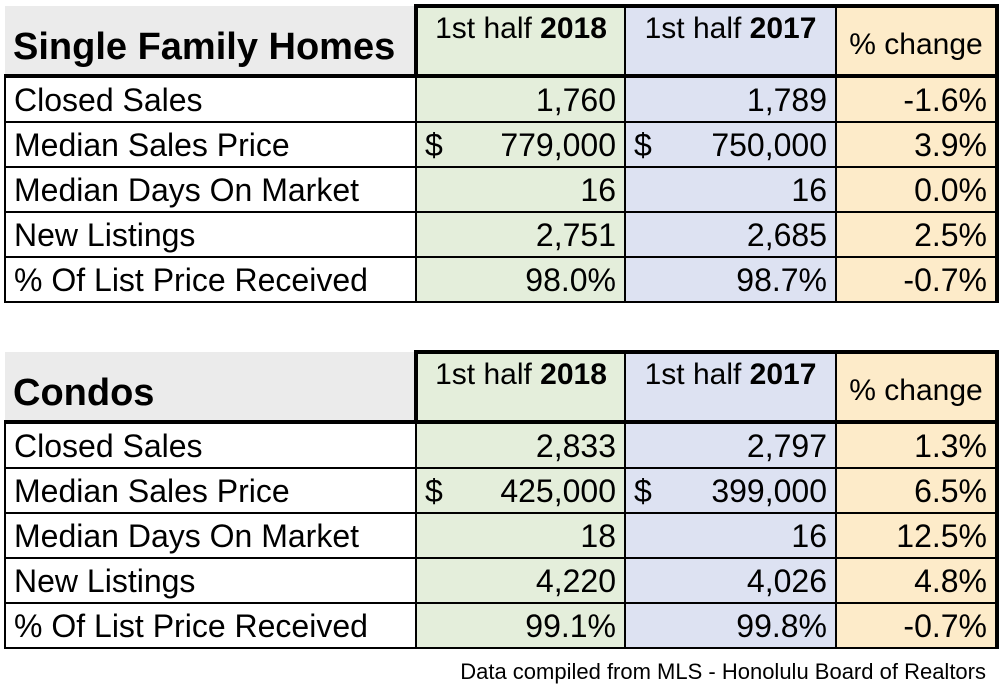 The width and height of the screenshot is (1000, 694). I want to click on table-row: Median Days On Market 16 16 0.0%, so click(501, 189).